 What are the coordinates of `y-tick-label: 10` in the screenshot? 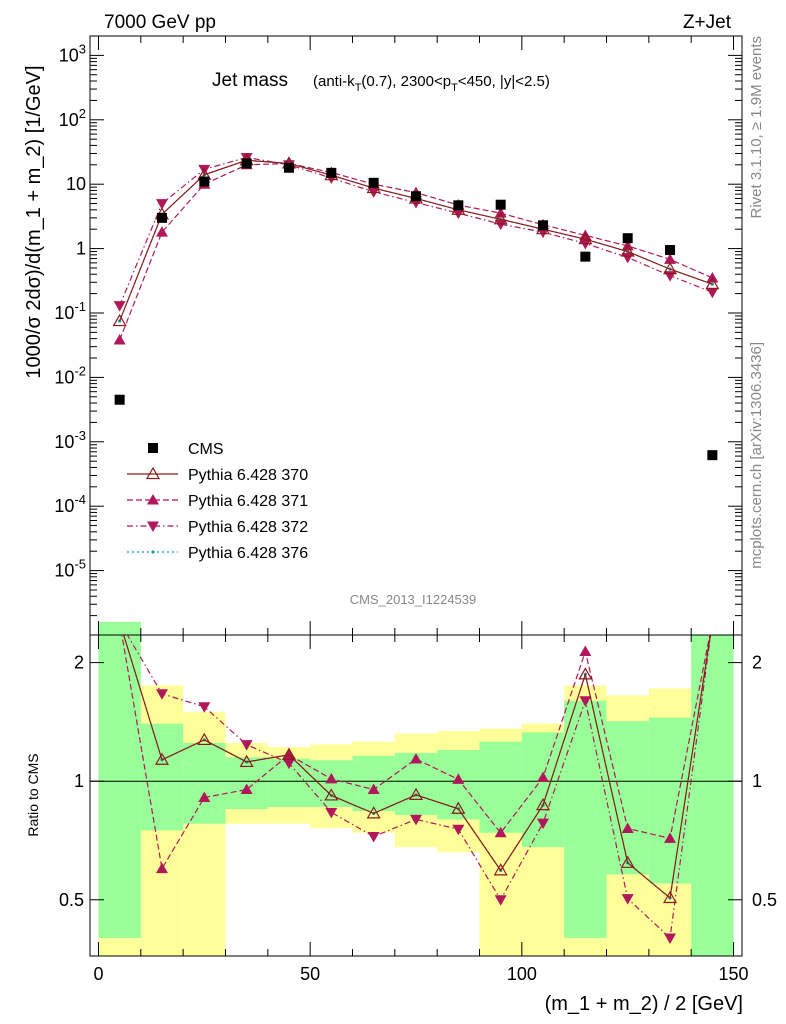 It's located at (76, 184).